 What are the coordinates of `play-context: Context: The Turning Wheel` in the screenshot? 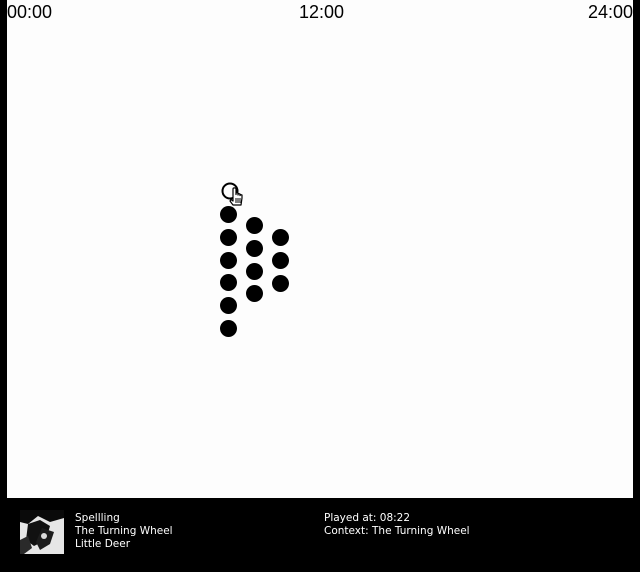 It's located at (397, 531).